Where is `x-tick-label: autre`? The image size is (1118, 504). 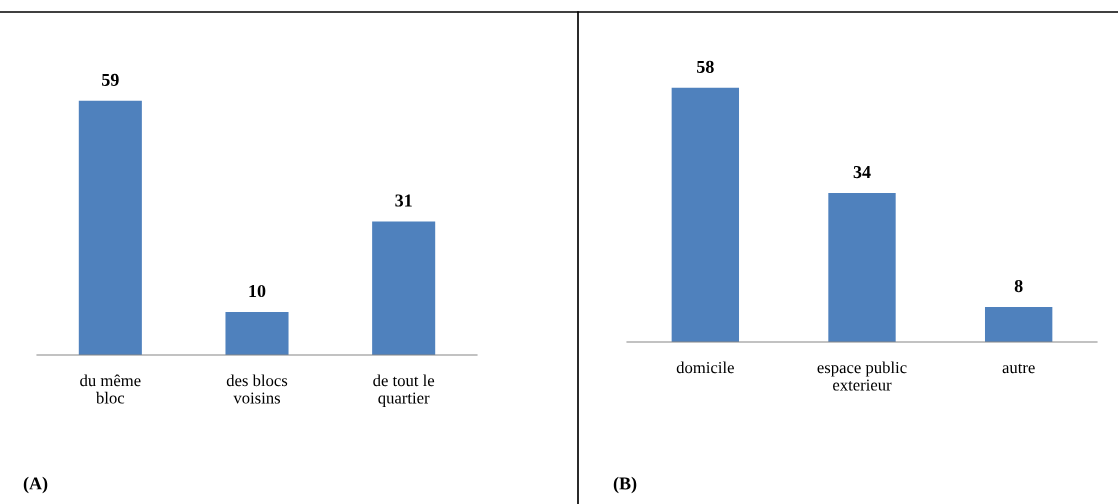
x-tick-label: autre is located at coordinates (1018, 368).